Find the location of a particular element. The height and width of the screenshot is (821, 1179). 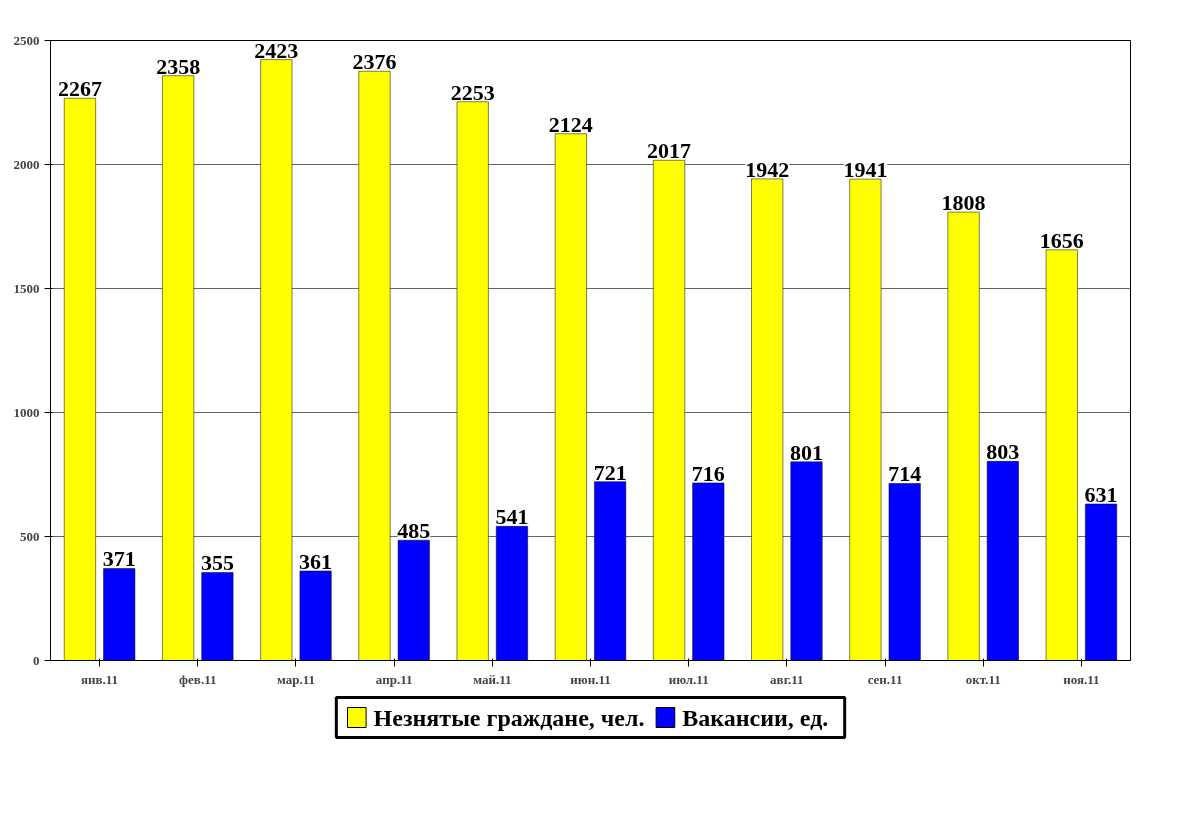

data-label: 1808 is located at coordinates (963, 203).